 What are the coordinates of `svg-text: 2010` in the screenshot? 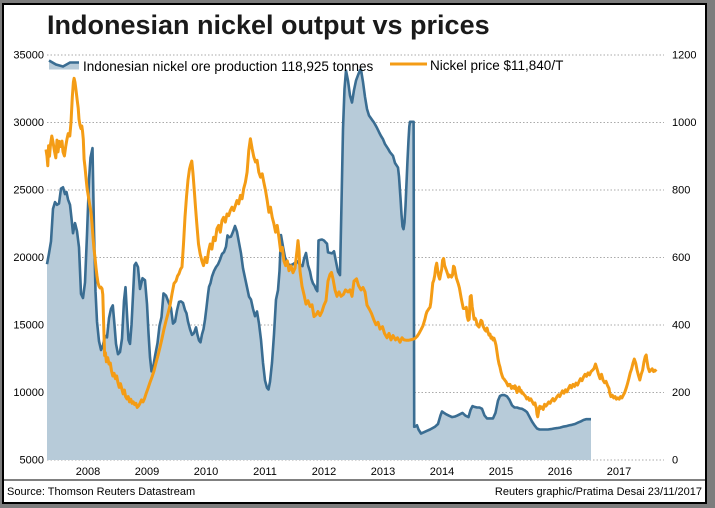 It's located at (206, 472).